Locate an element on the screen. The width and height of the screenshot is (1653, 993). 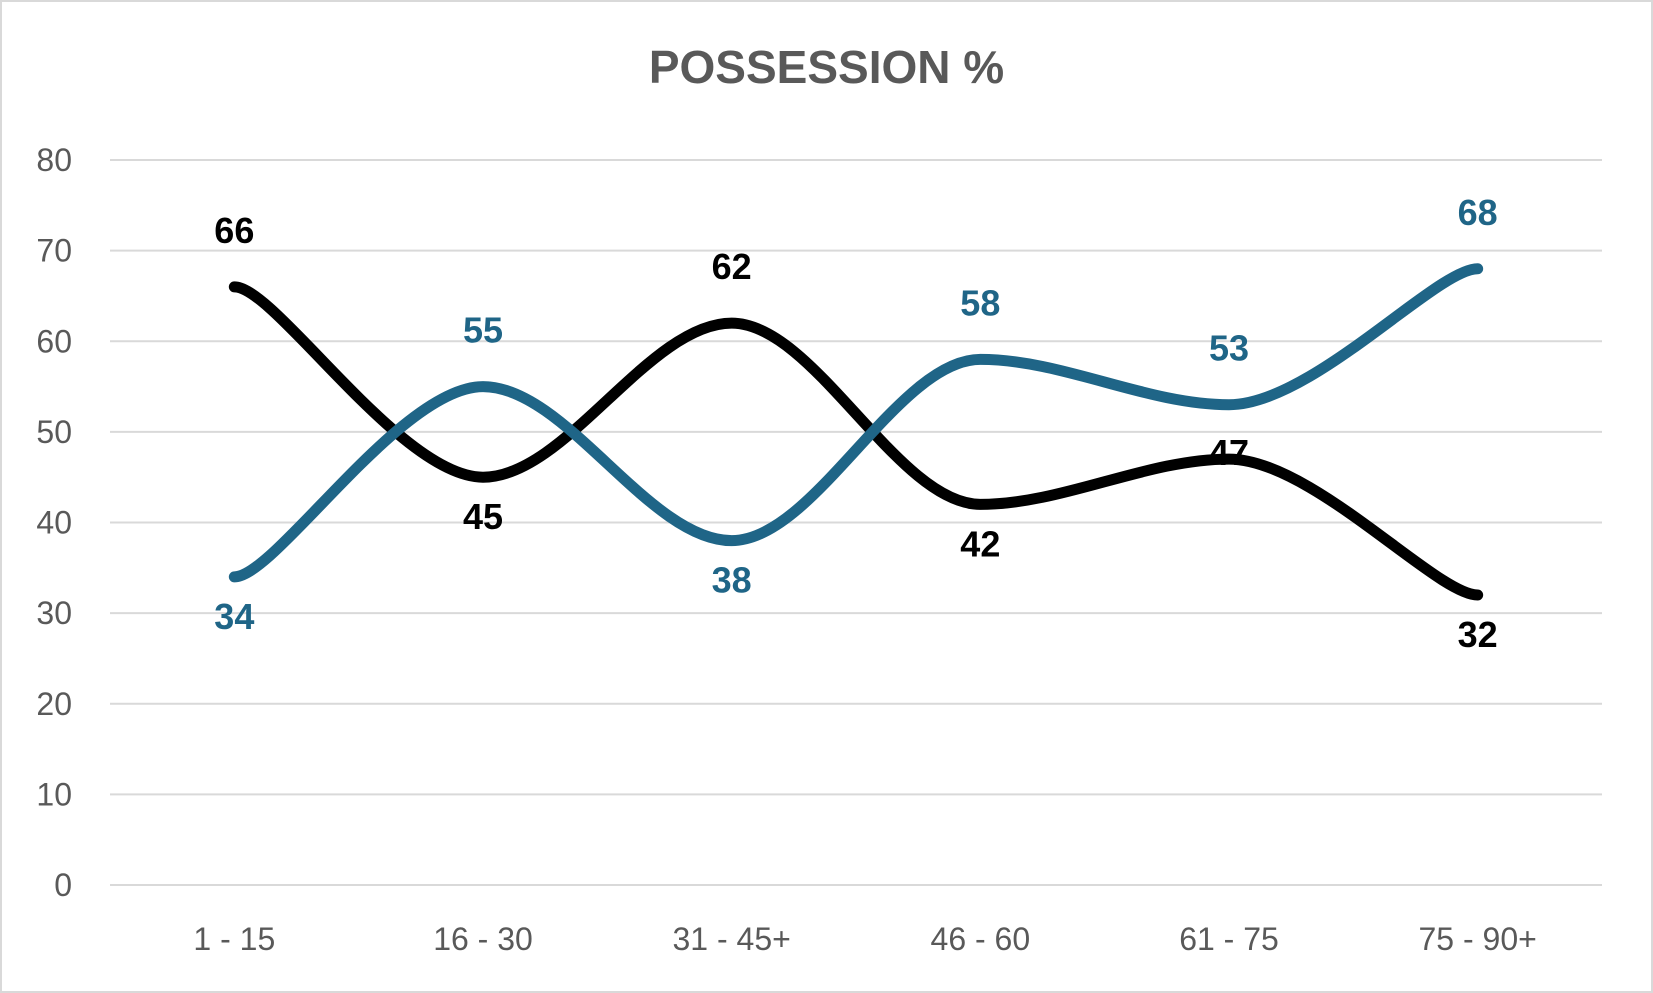
data-label: 58 is located at coordinates (980, 302).